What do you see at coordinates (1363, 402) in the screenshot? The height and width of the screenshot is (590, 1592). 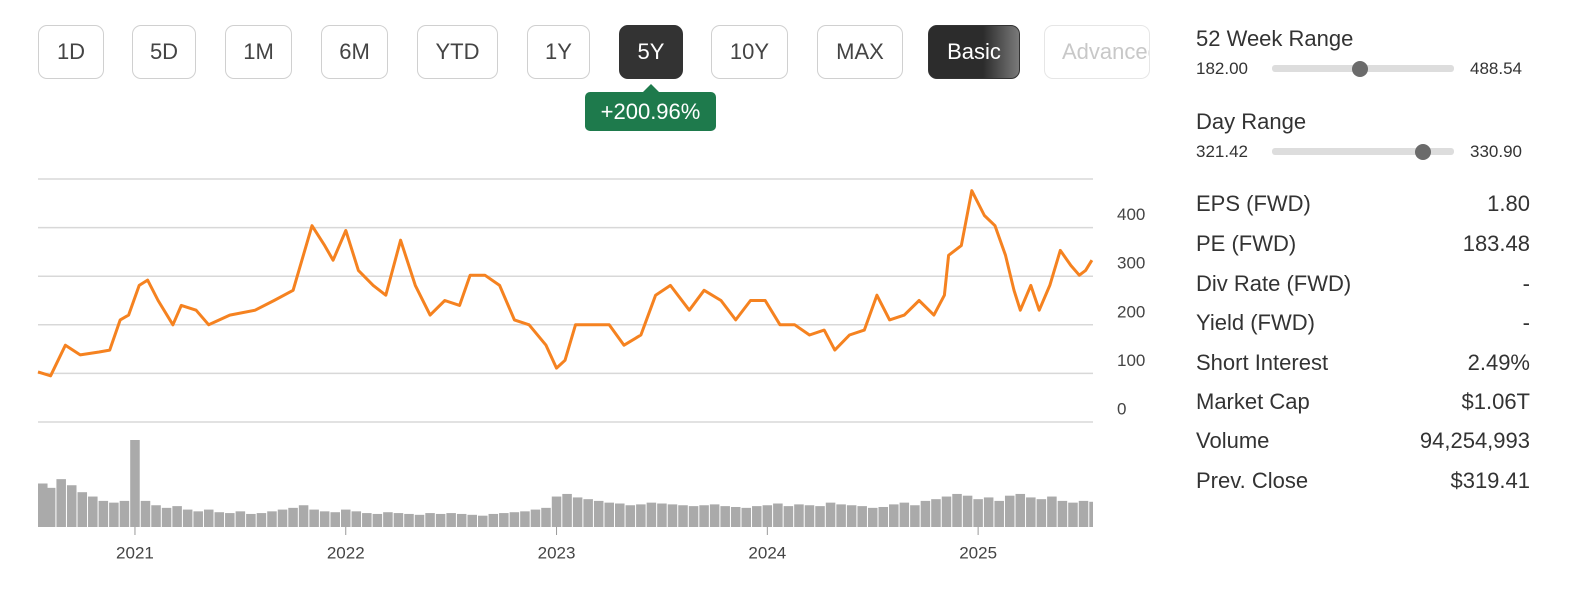 I see `stat-row: Market Cap $1.06T` at bounding box center [1363, 402].